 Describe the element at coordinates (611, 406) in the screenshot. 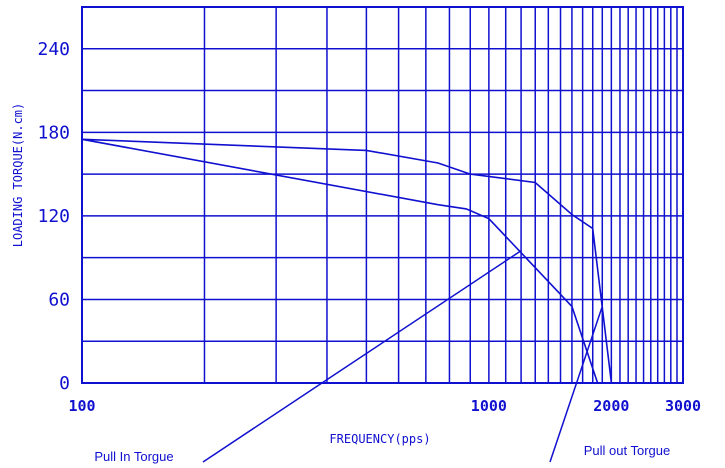

I see `x-tick-label: 2000` at that location.